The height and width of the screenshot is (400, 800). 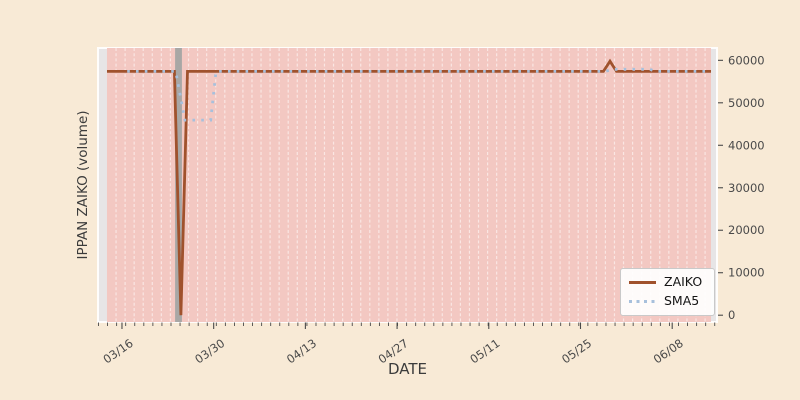 I want to click on legend-item-sma5: SMA5, so click(x=667, y=301).